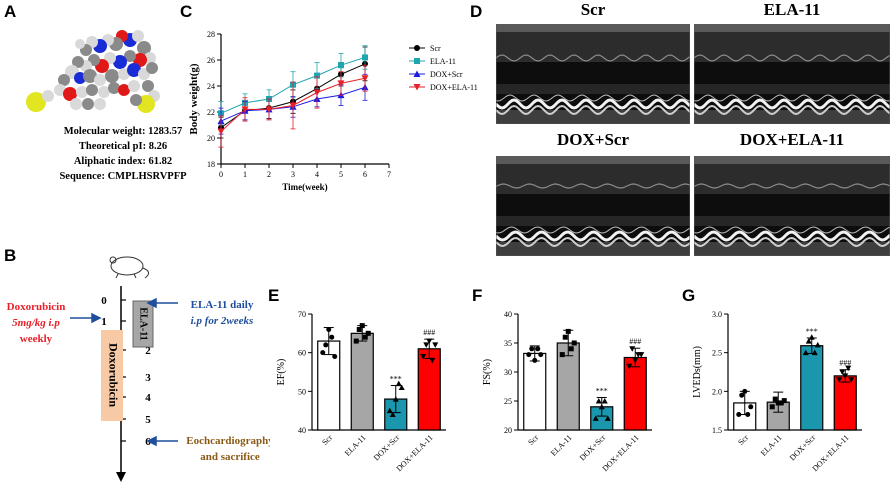 The image size is (892, 491). What do you see at coordinates (432, 61) in the screenshot?
I see `legend-entry: ELA-11` at bounding box center [432, 61].